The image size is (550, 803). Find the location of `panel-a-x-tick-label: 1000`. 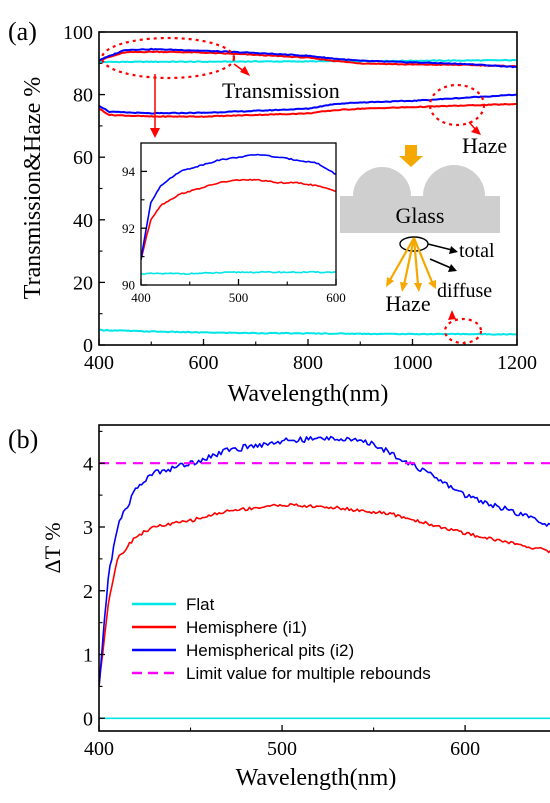

panel-a-x-tick-label: 1000 is located at coordinates (413, 363).